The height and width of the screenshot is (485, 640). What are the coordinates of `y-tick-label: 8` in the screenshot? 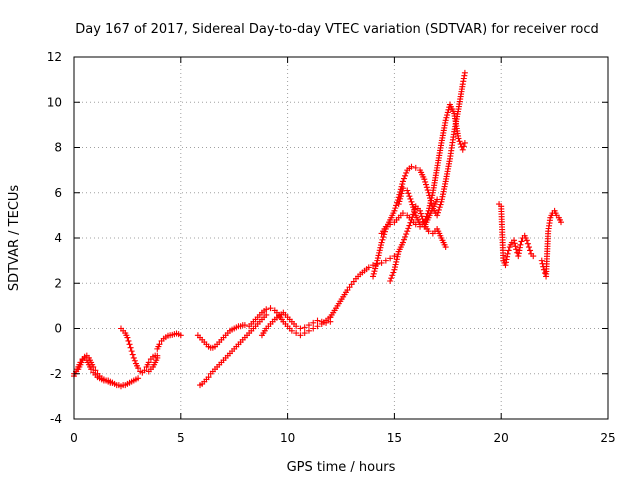 It's located at (58, 148).